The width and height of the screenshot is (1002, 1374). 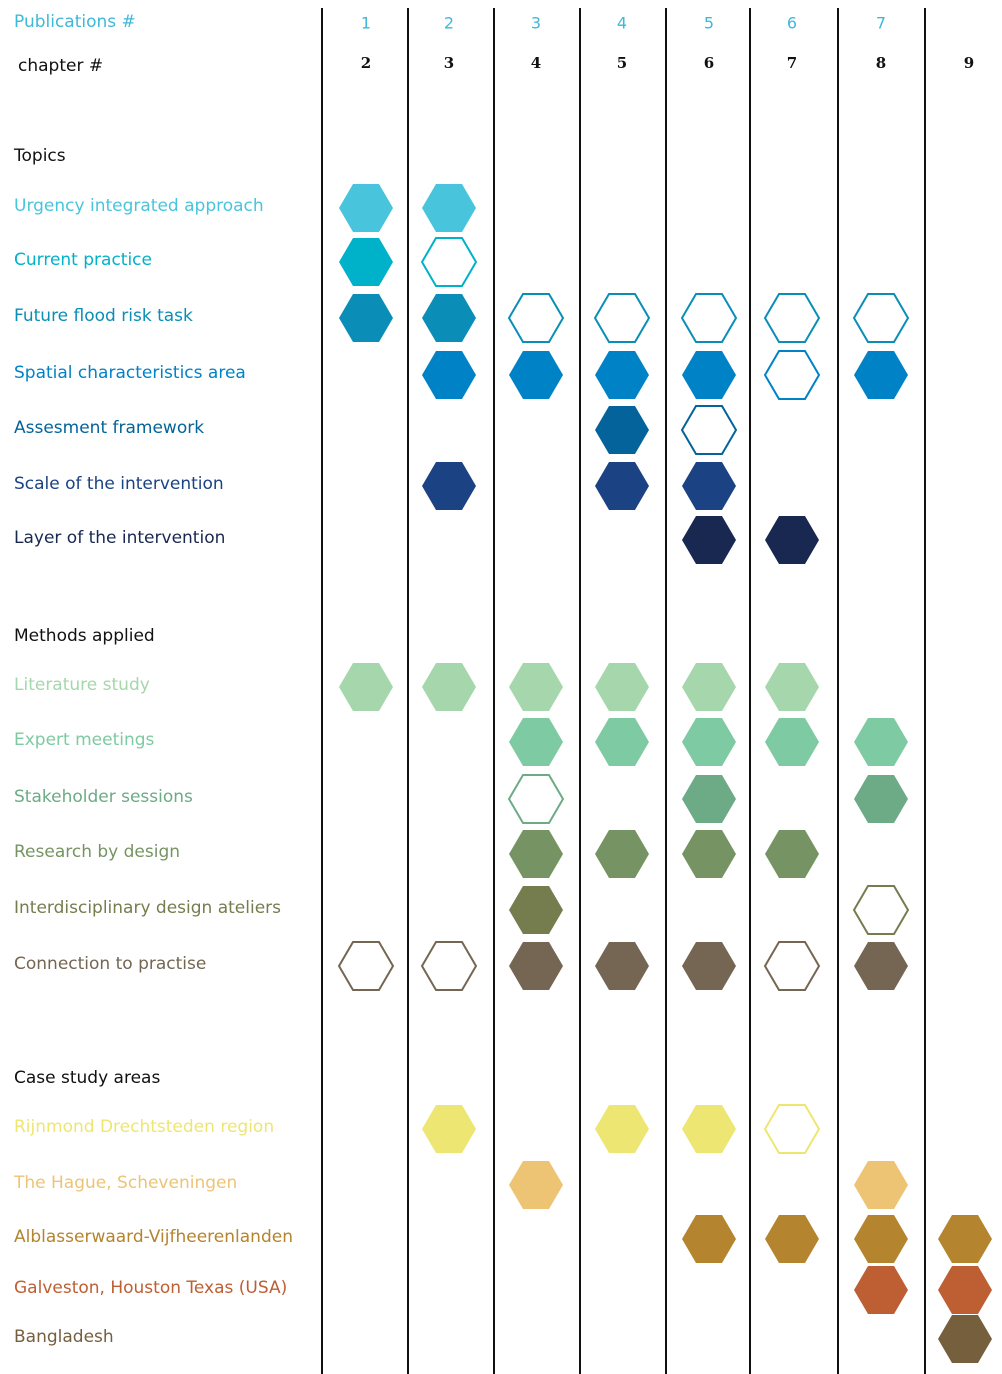 I want to click on row-label: Future flood risk task, so click(x=103, y=316).